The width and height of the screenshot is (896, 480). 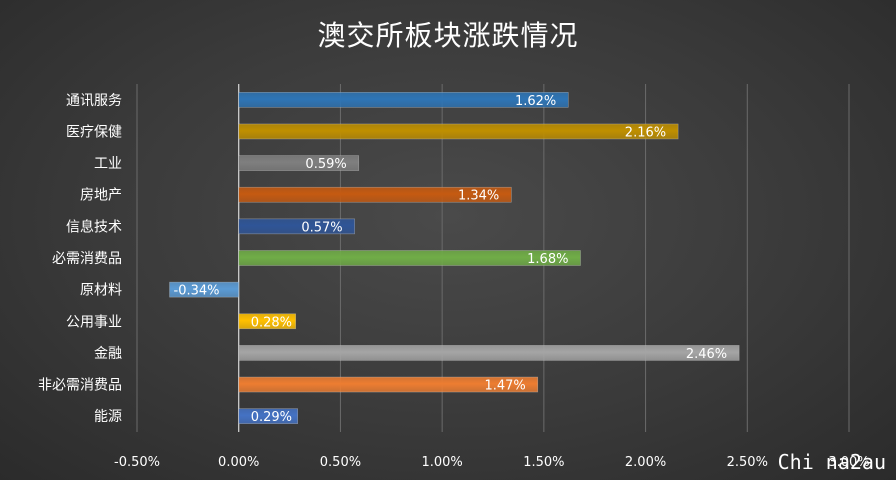 What do you see at coordinates (197, 291) in the screenshot?
I see `data-label: -0.34%` at bounding box center [197, 291].